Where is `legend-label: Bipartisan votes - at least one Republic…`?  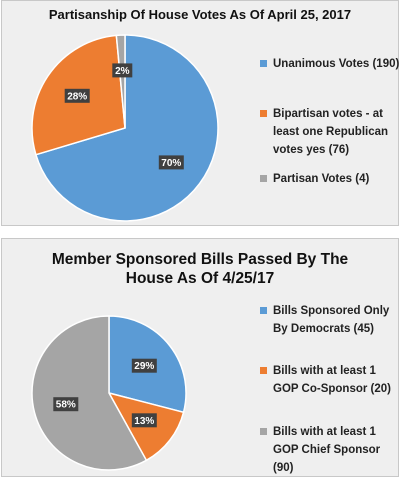
legend-label: Bipartisan votes - at least one Republic… is located at coordinates (331, 132).